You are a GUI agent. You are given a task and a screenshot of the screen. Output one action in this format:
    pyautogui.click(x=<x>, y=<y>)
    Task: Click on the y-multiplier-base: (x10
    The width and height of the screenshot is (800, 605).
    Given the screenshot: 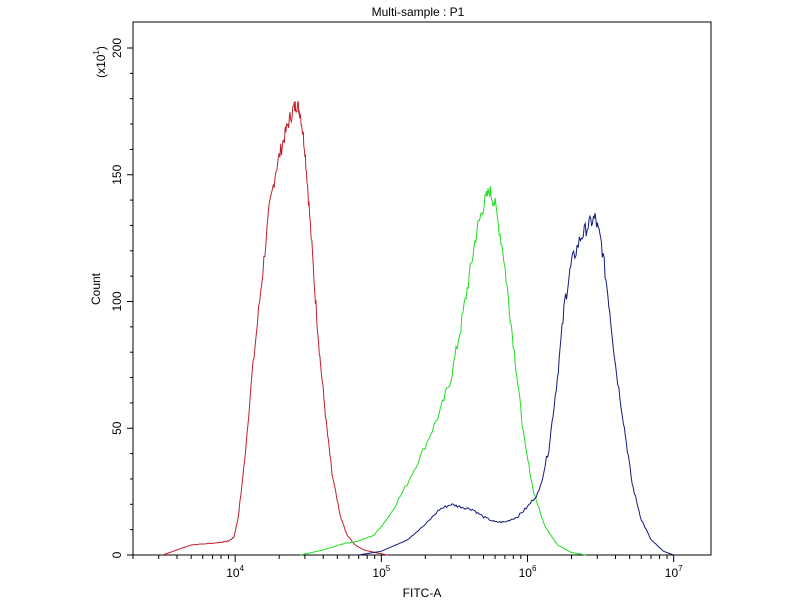 What is the action you would take?
    pyautogui.click(x=101, y=66)
    